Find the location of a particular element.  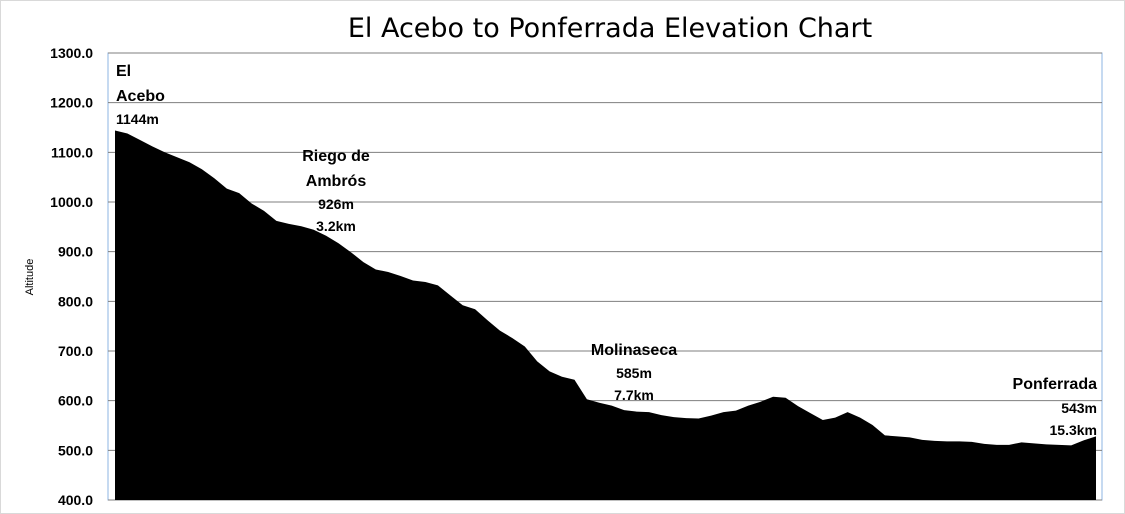

annotation-value: 7.7km is located at coordinates (634, 395).